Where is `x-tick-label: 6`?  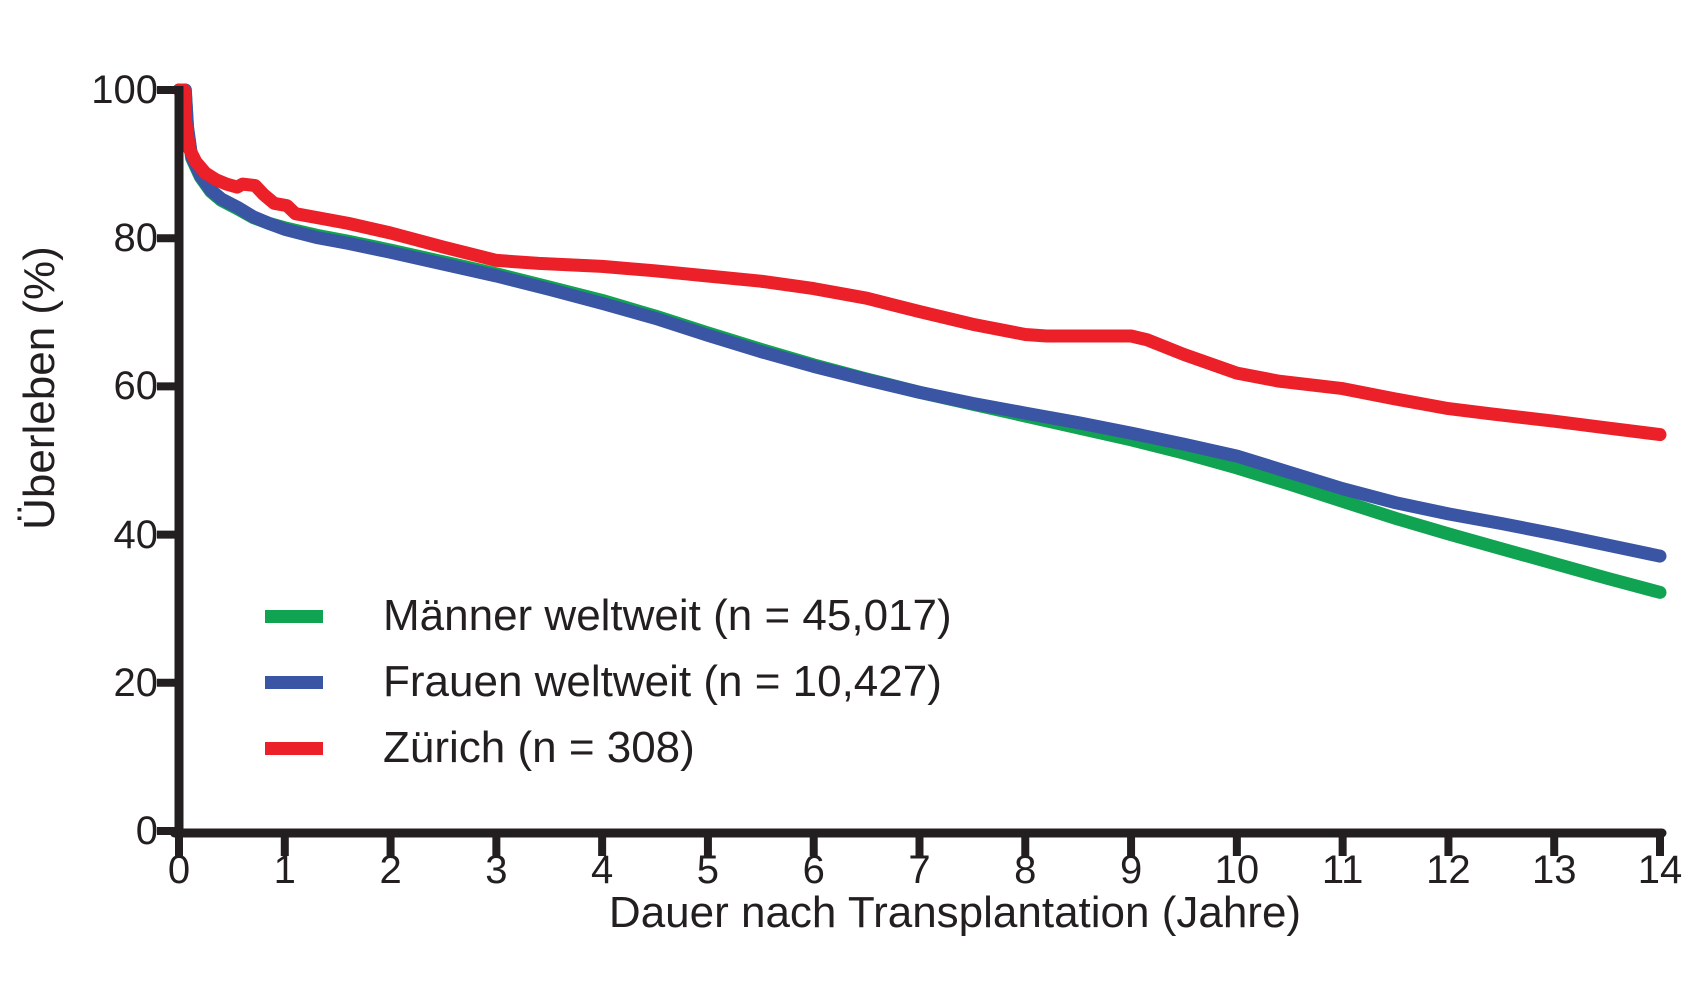
x-tick-label: 6 is located at coordinates (813, 870).